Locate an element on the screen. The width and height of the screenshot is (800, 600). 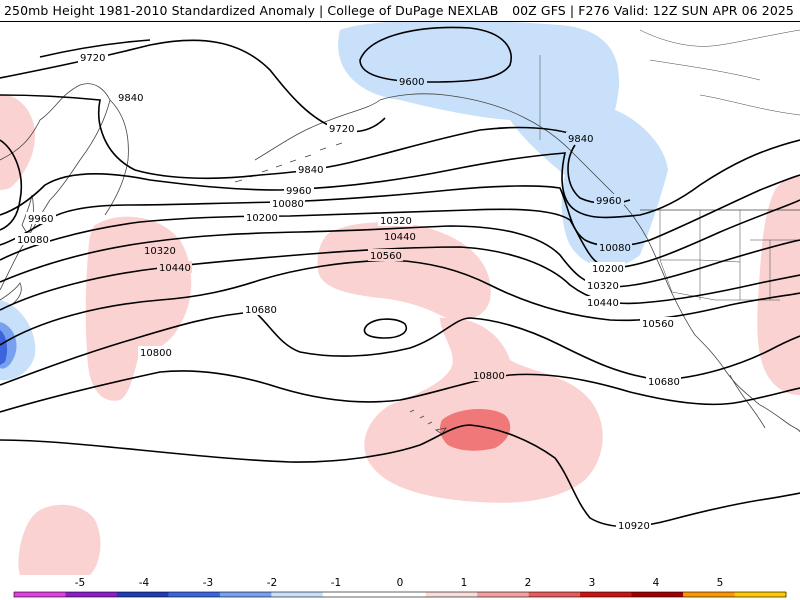
colorbar-bar is located at coordinates (400, 594).